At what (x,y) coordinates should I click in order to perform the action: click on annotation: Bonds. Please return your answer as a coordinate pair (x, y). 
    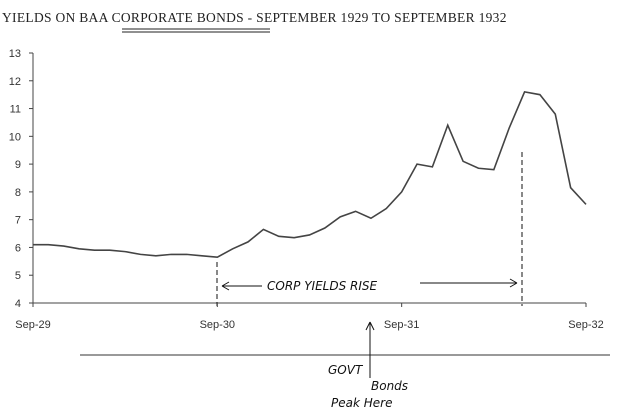
    Looking at the image, I should click on (389, 386).